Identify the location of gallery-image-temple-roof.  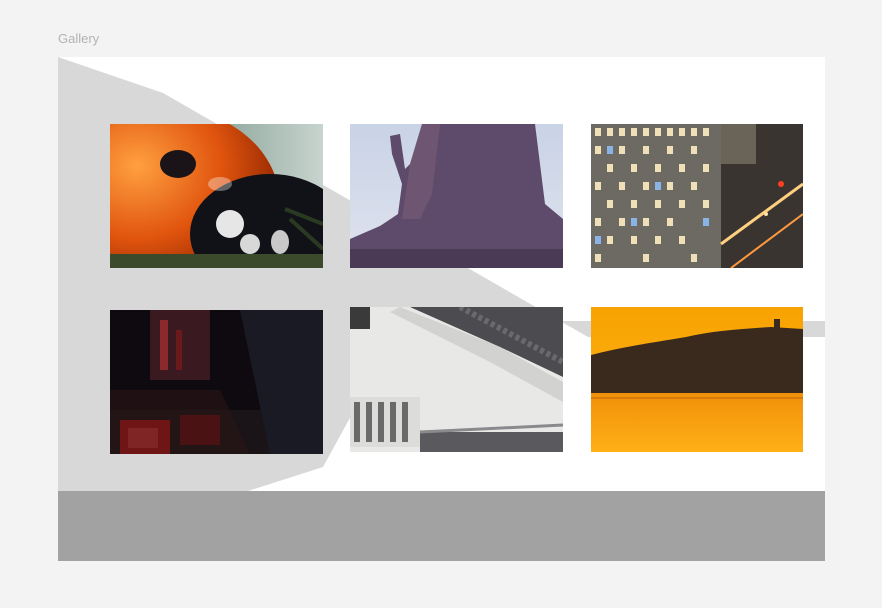
(456, 379).